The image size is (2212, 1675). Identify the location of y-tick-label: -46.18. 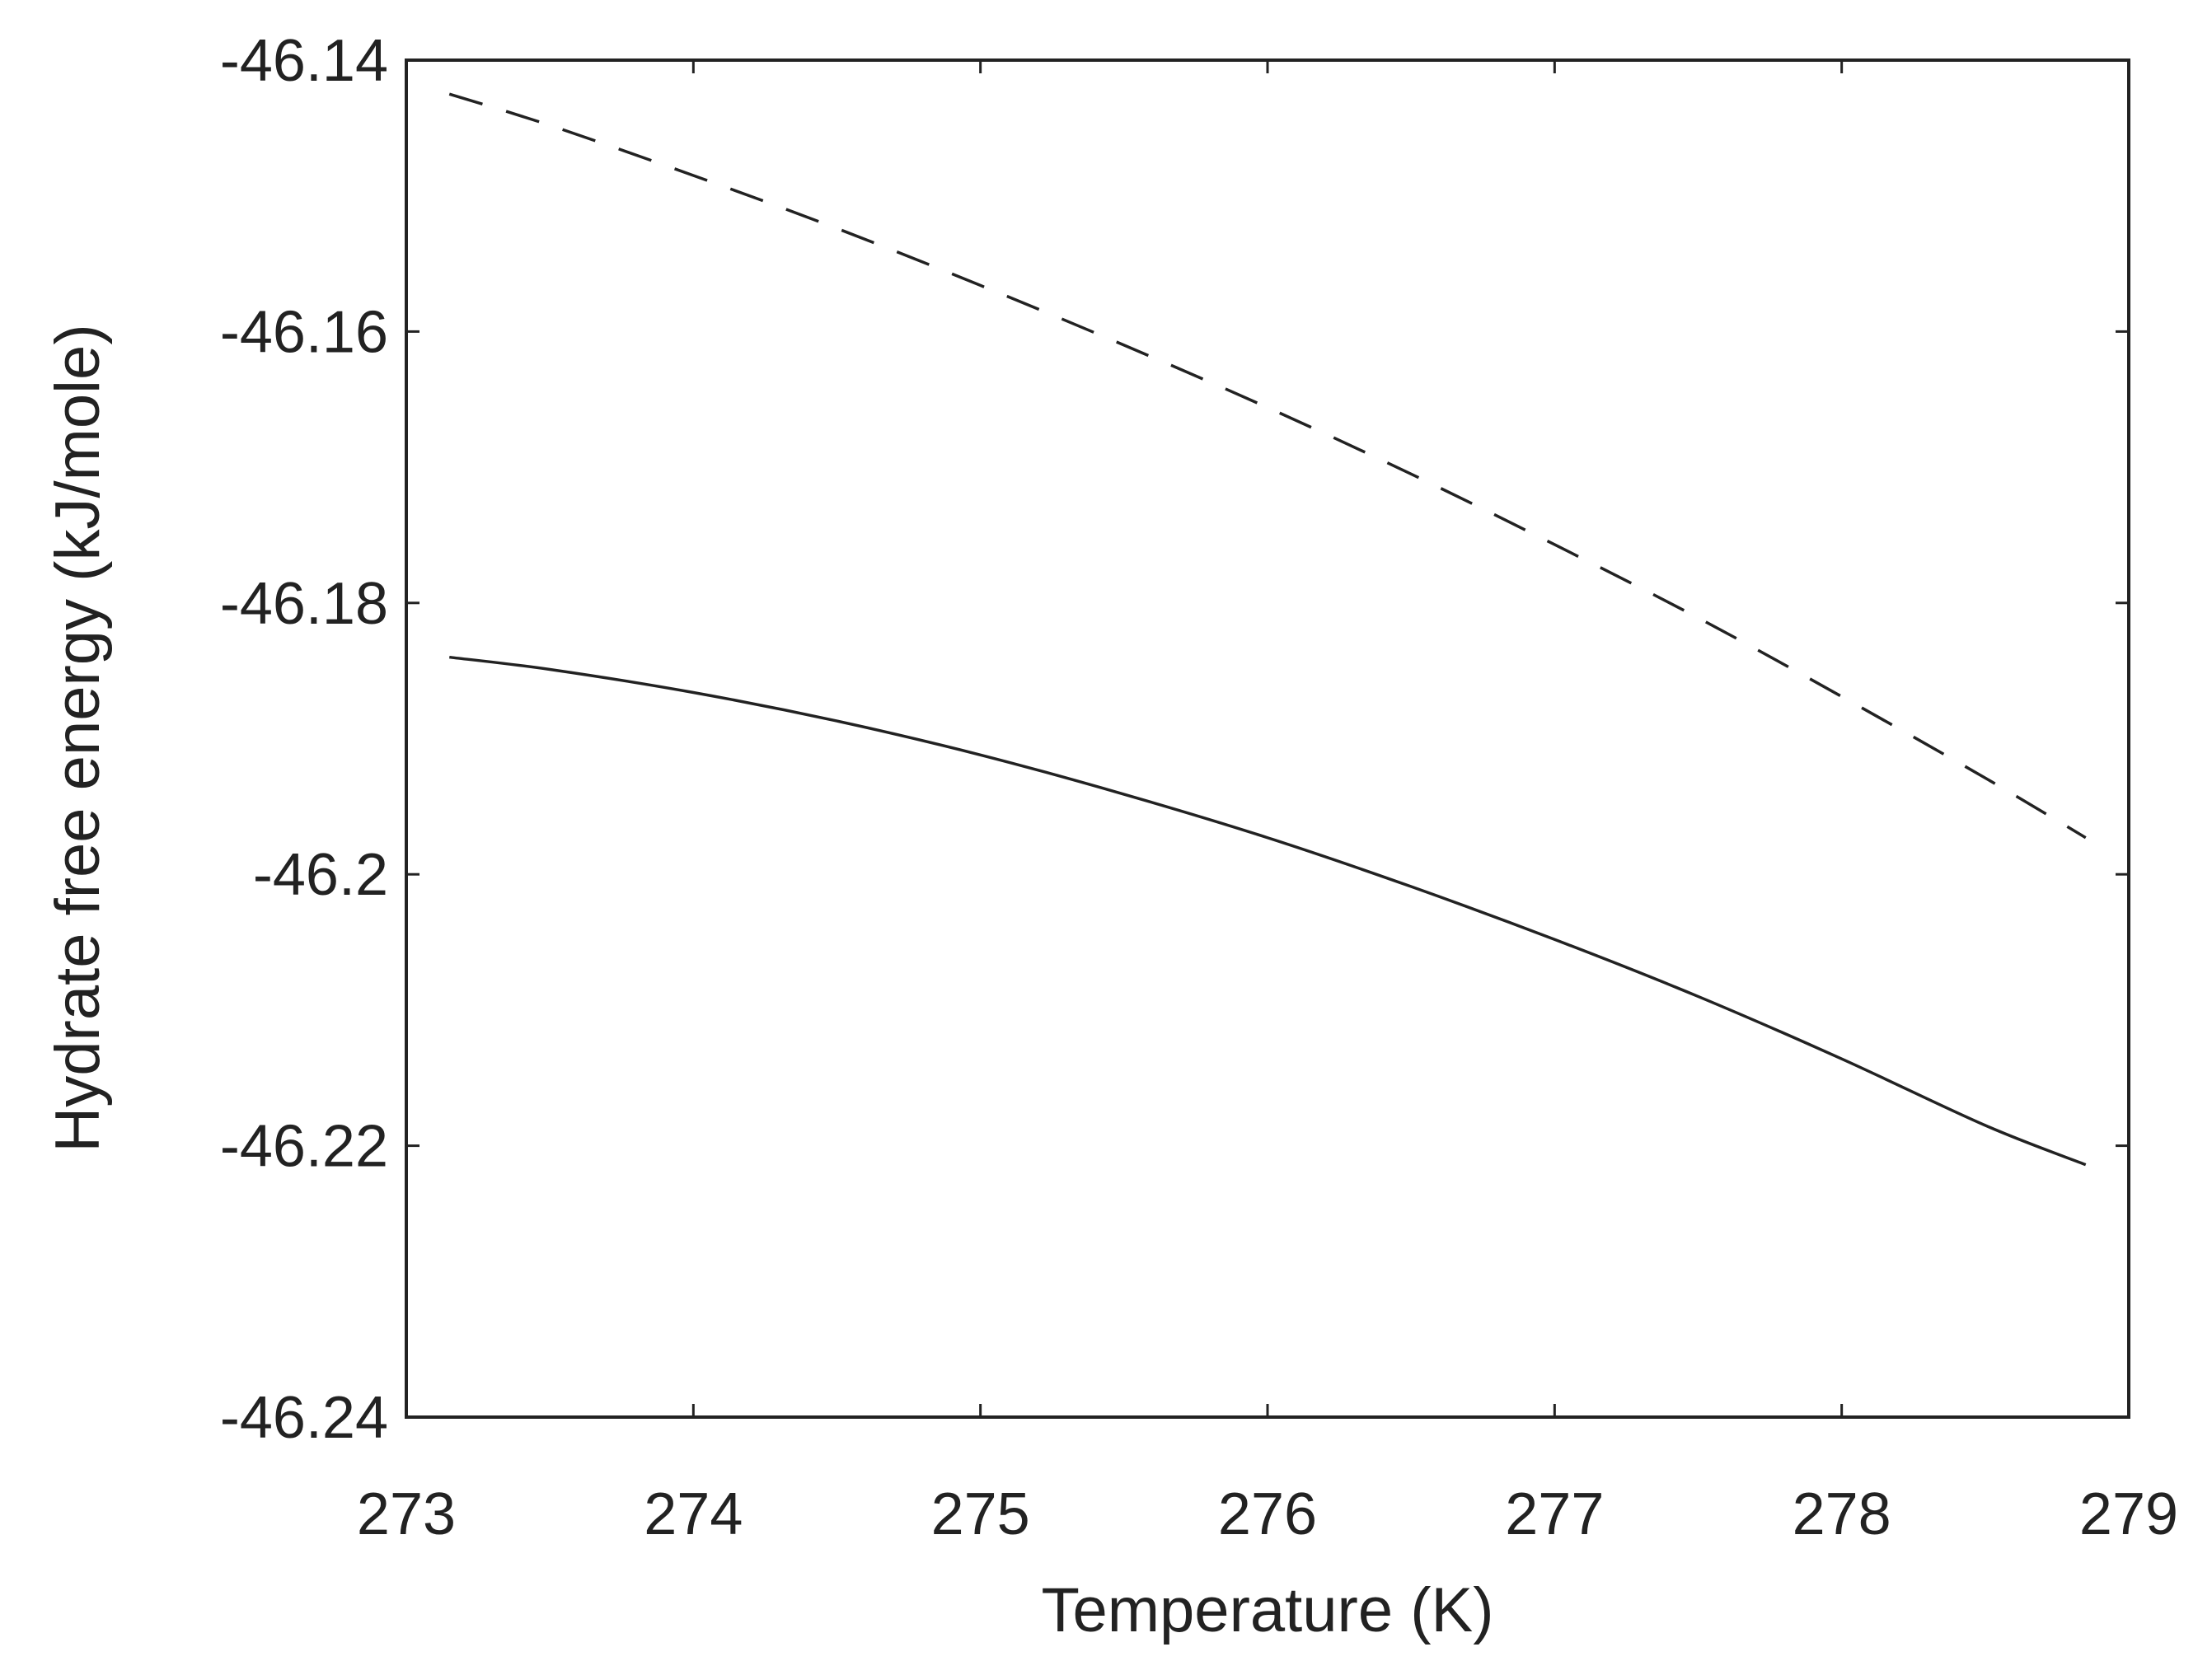
(304, 604).